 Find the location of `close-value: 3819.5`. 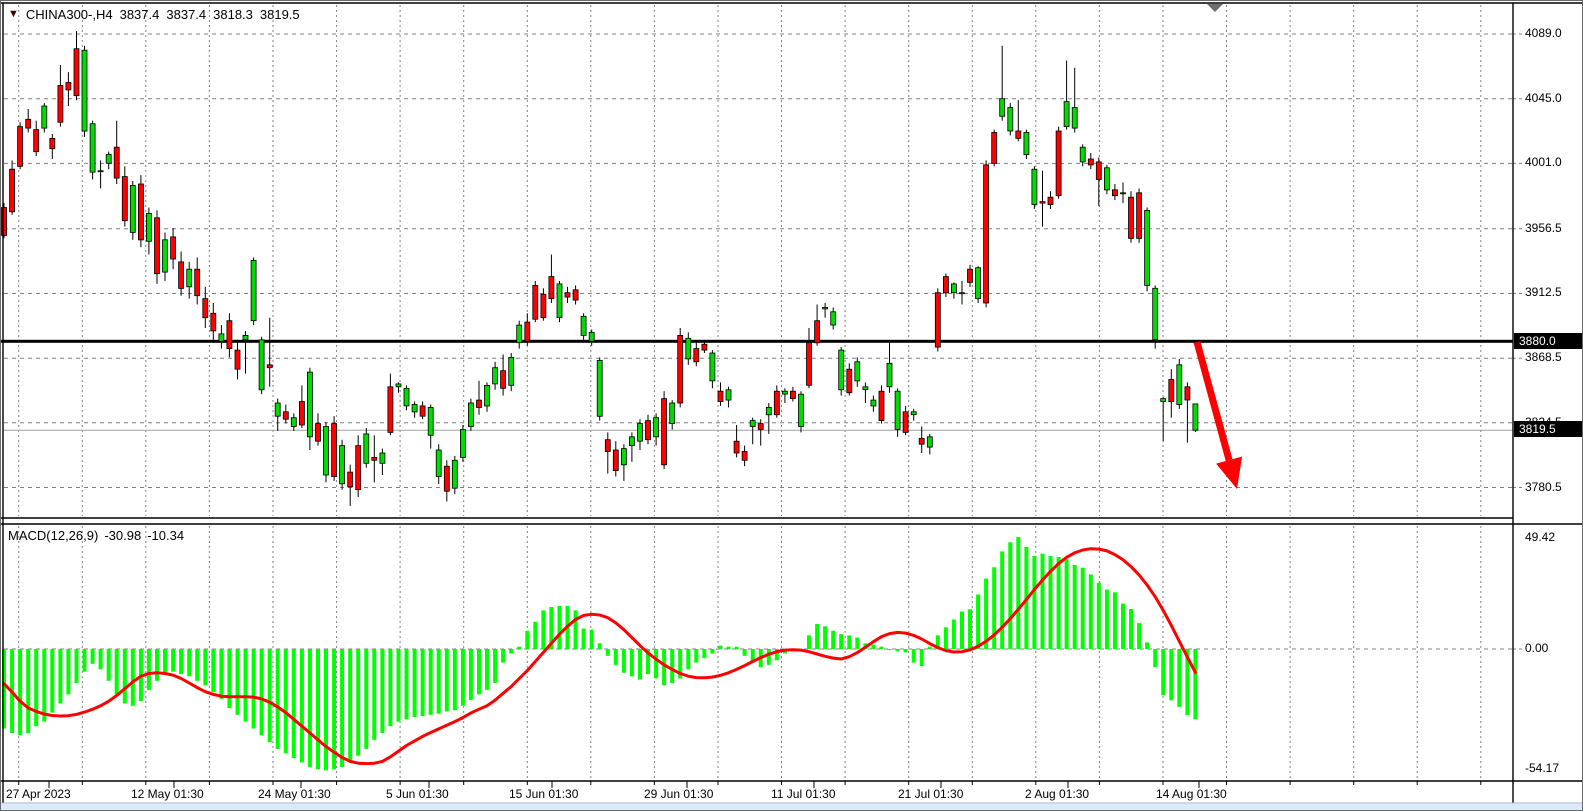

close-value: 3819.5 is located at coordinates (279, 14).